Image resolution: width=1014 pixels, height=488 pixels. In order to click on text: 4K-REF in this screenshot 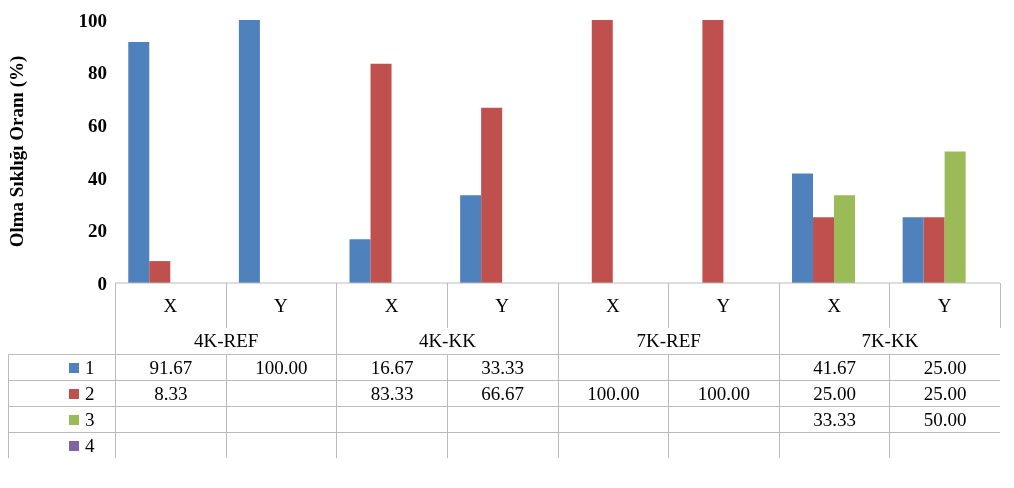, I will do `click(226, 341)`.